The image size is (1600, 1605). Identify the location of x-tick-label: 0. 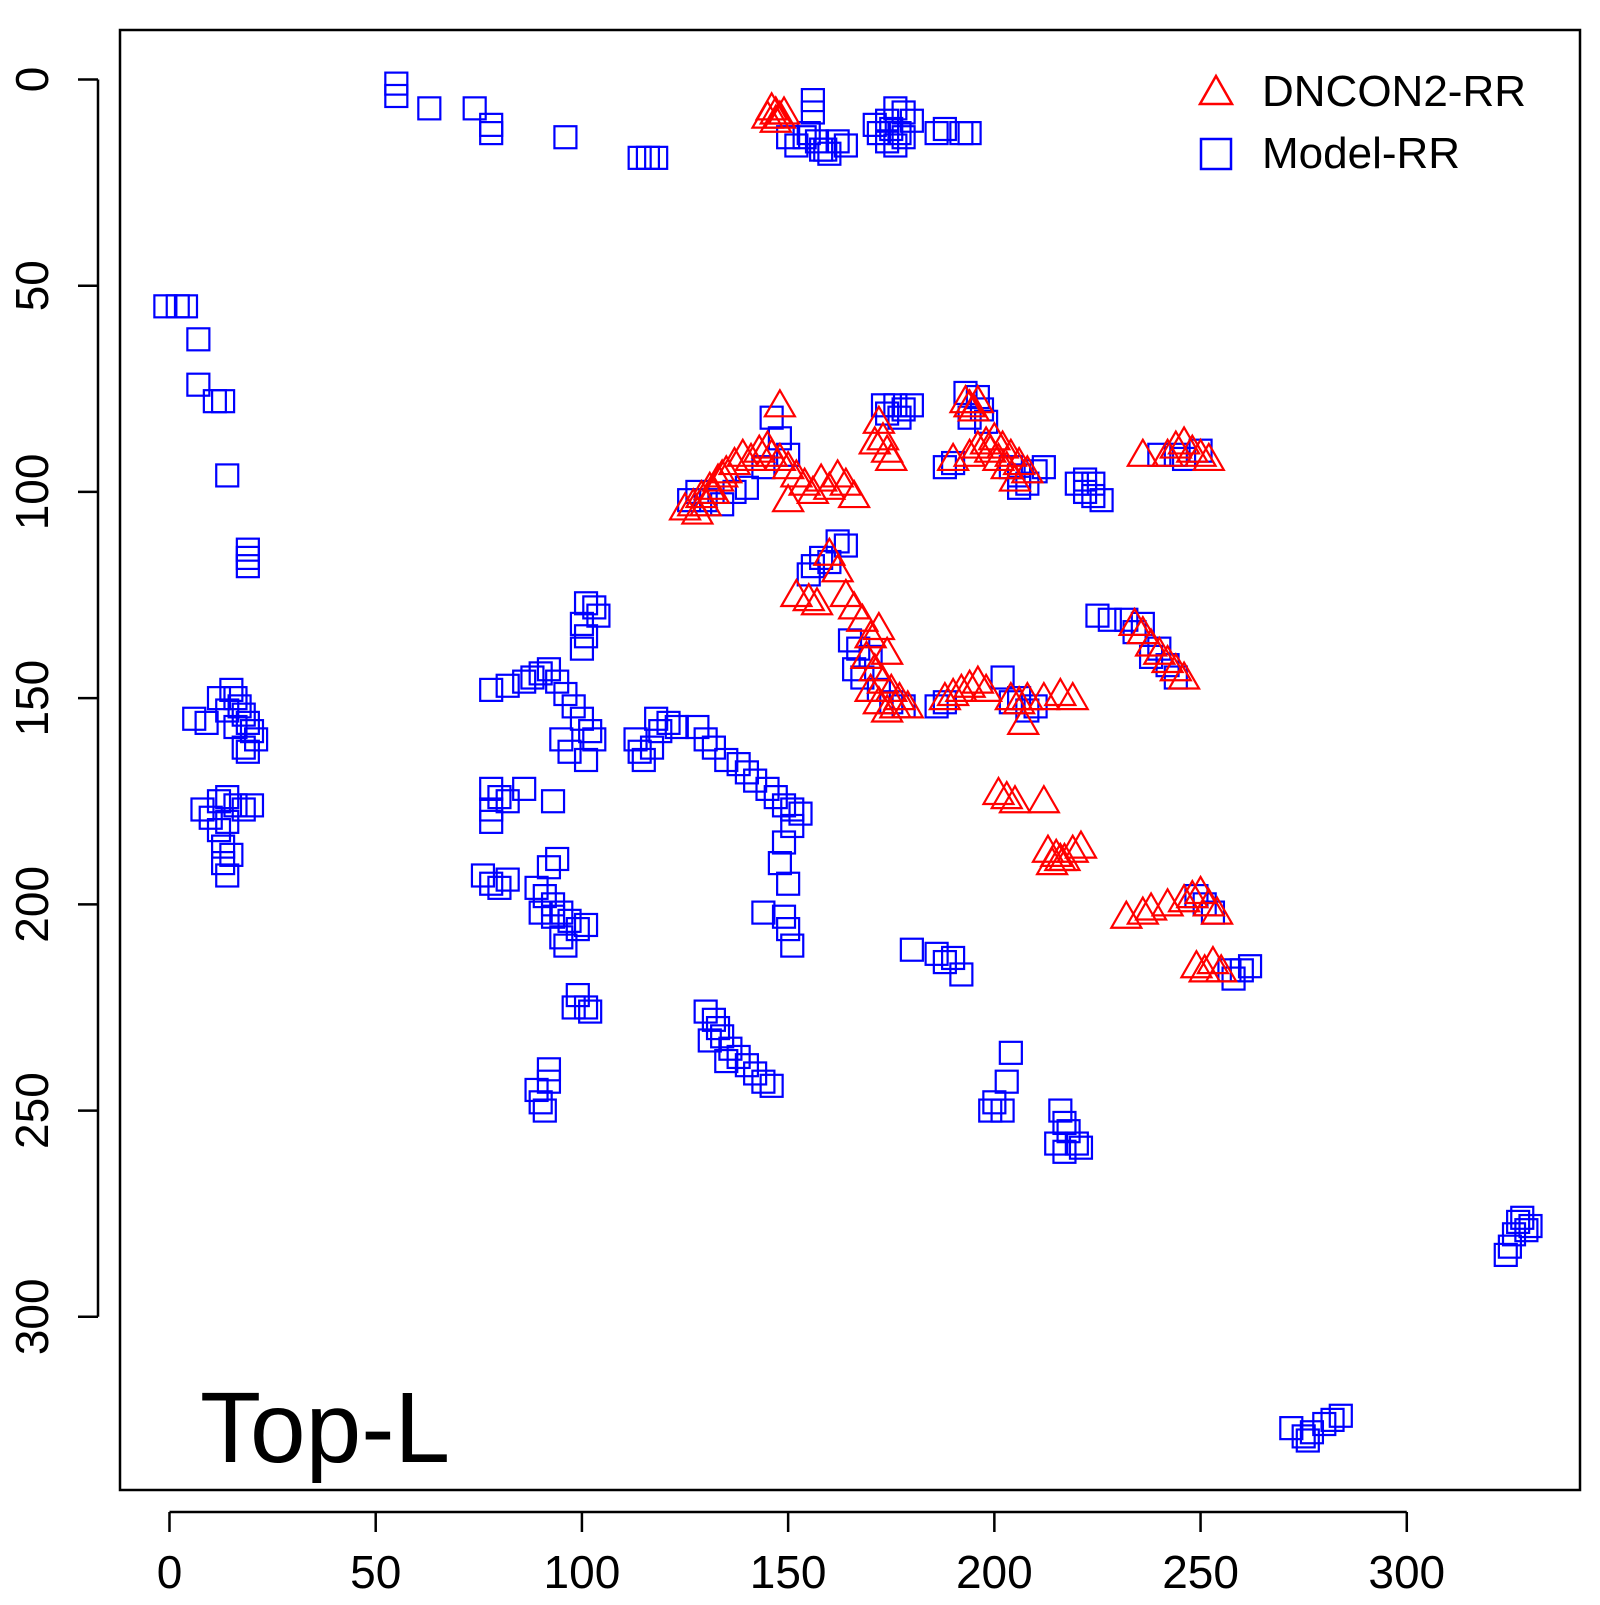
(170, 1572).